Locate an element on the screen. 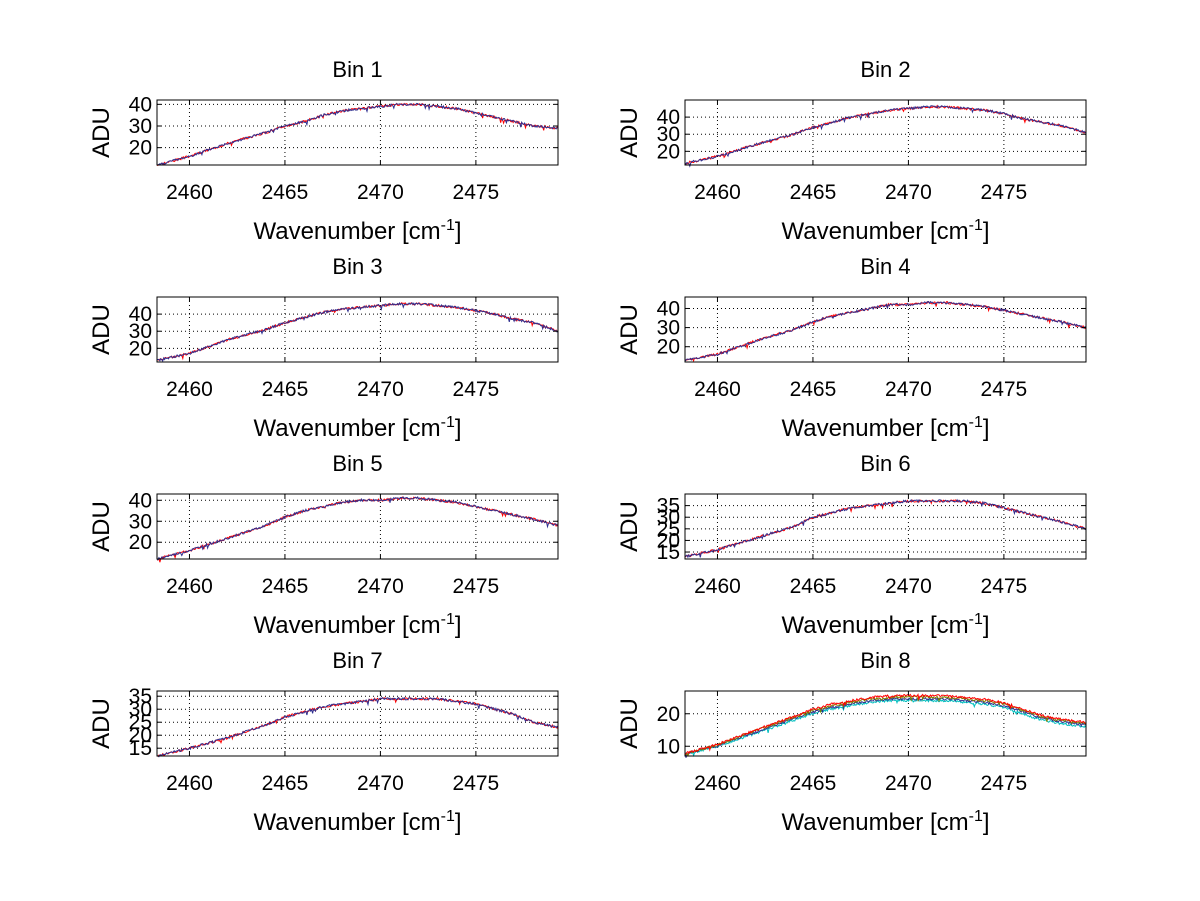 This screenshot has width=1200, height=901. subplot-title: Bin 8 is located at coordinates (885, 660).